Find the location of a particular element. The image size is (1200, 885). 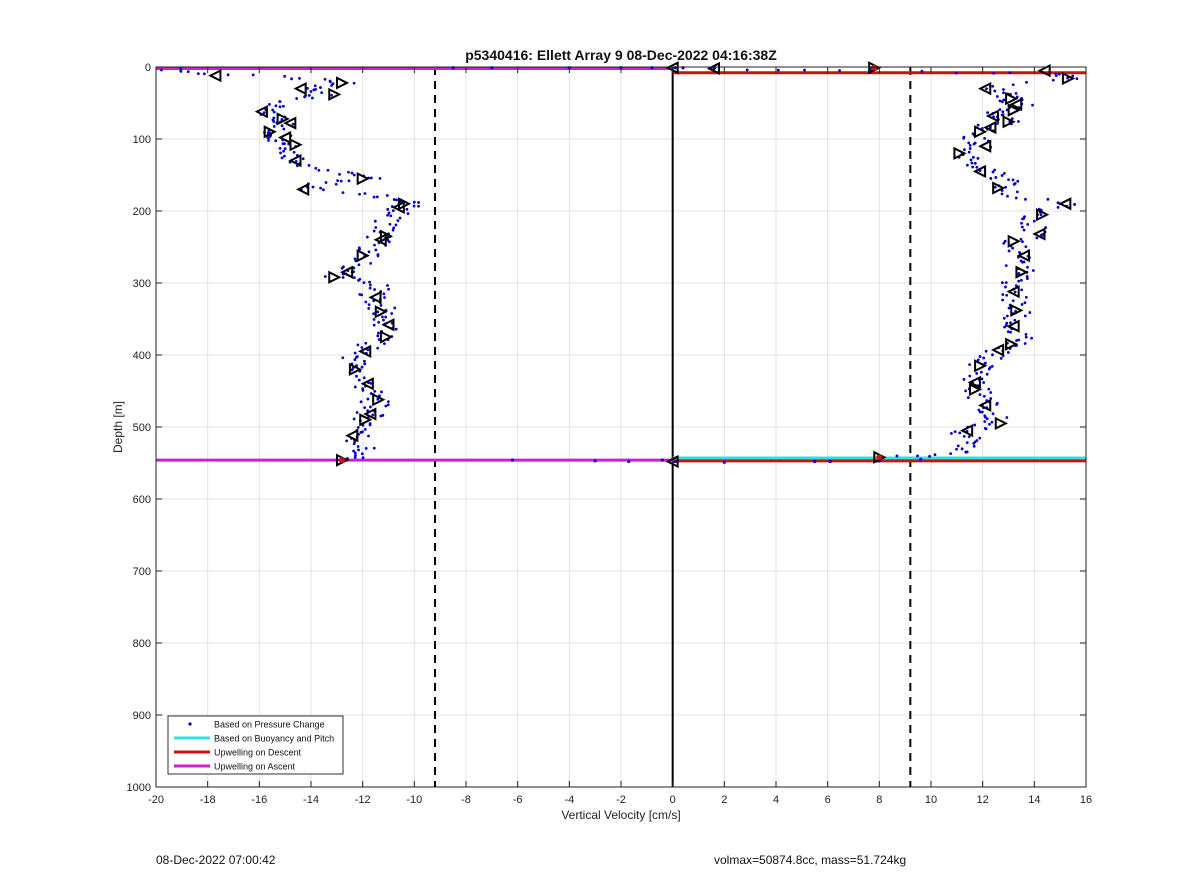

y-tick-label: 600 is located at coordinates (142, 500).